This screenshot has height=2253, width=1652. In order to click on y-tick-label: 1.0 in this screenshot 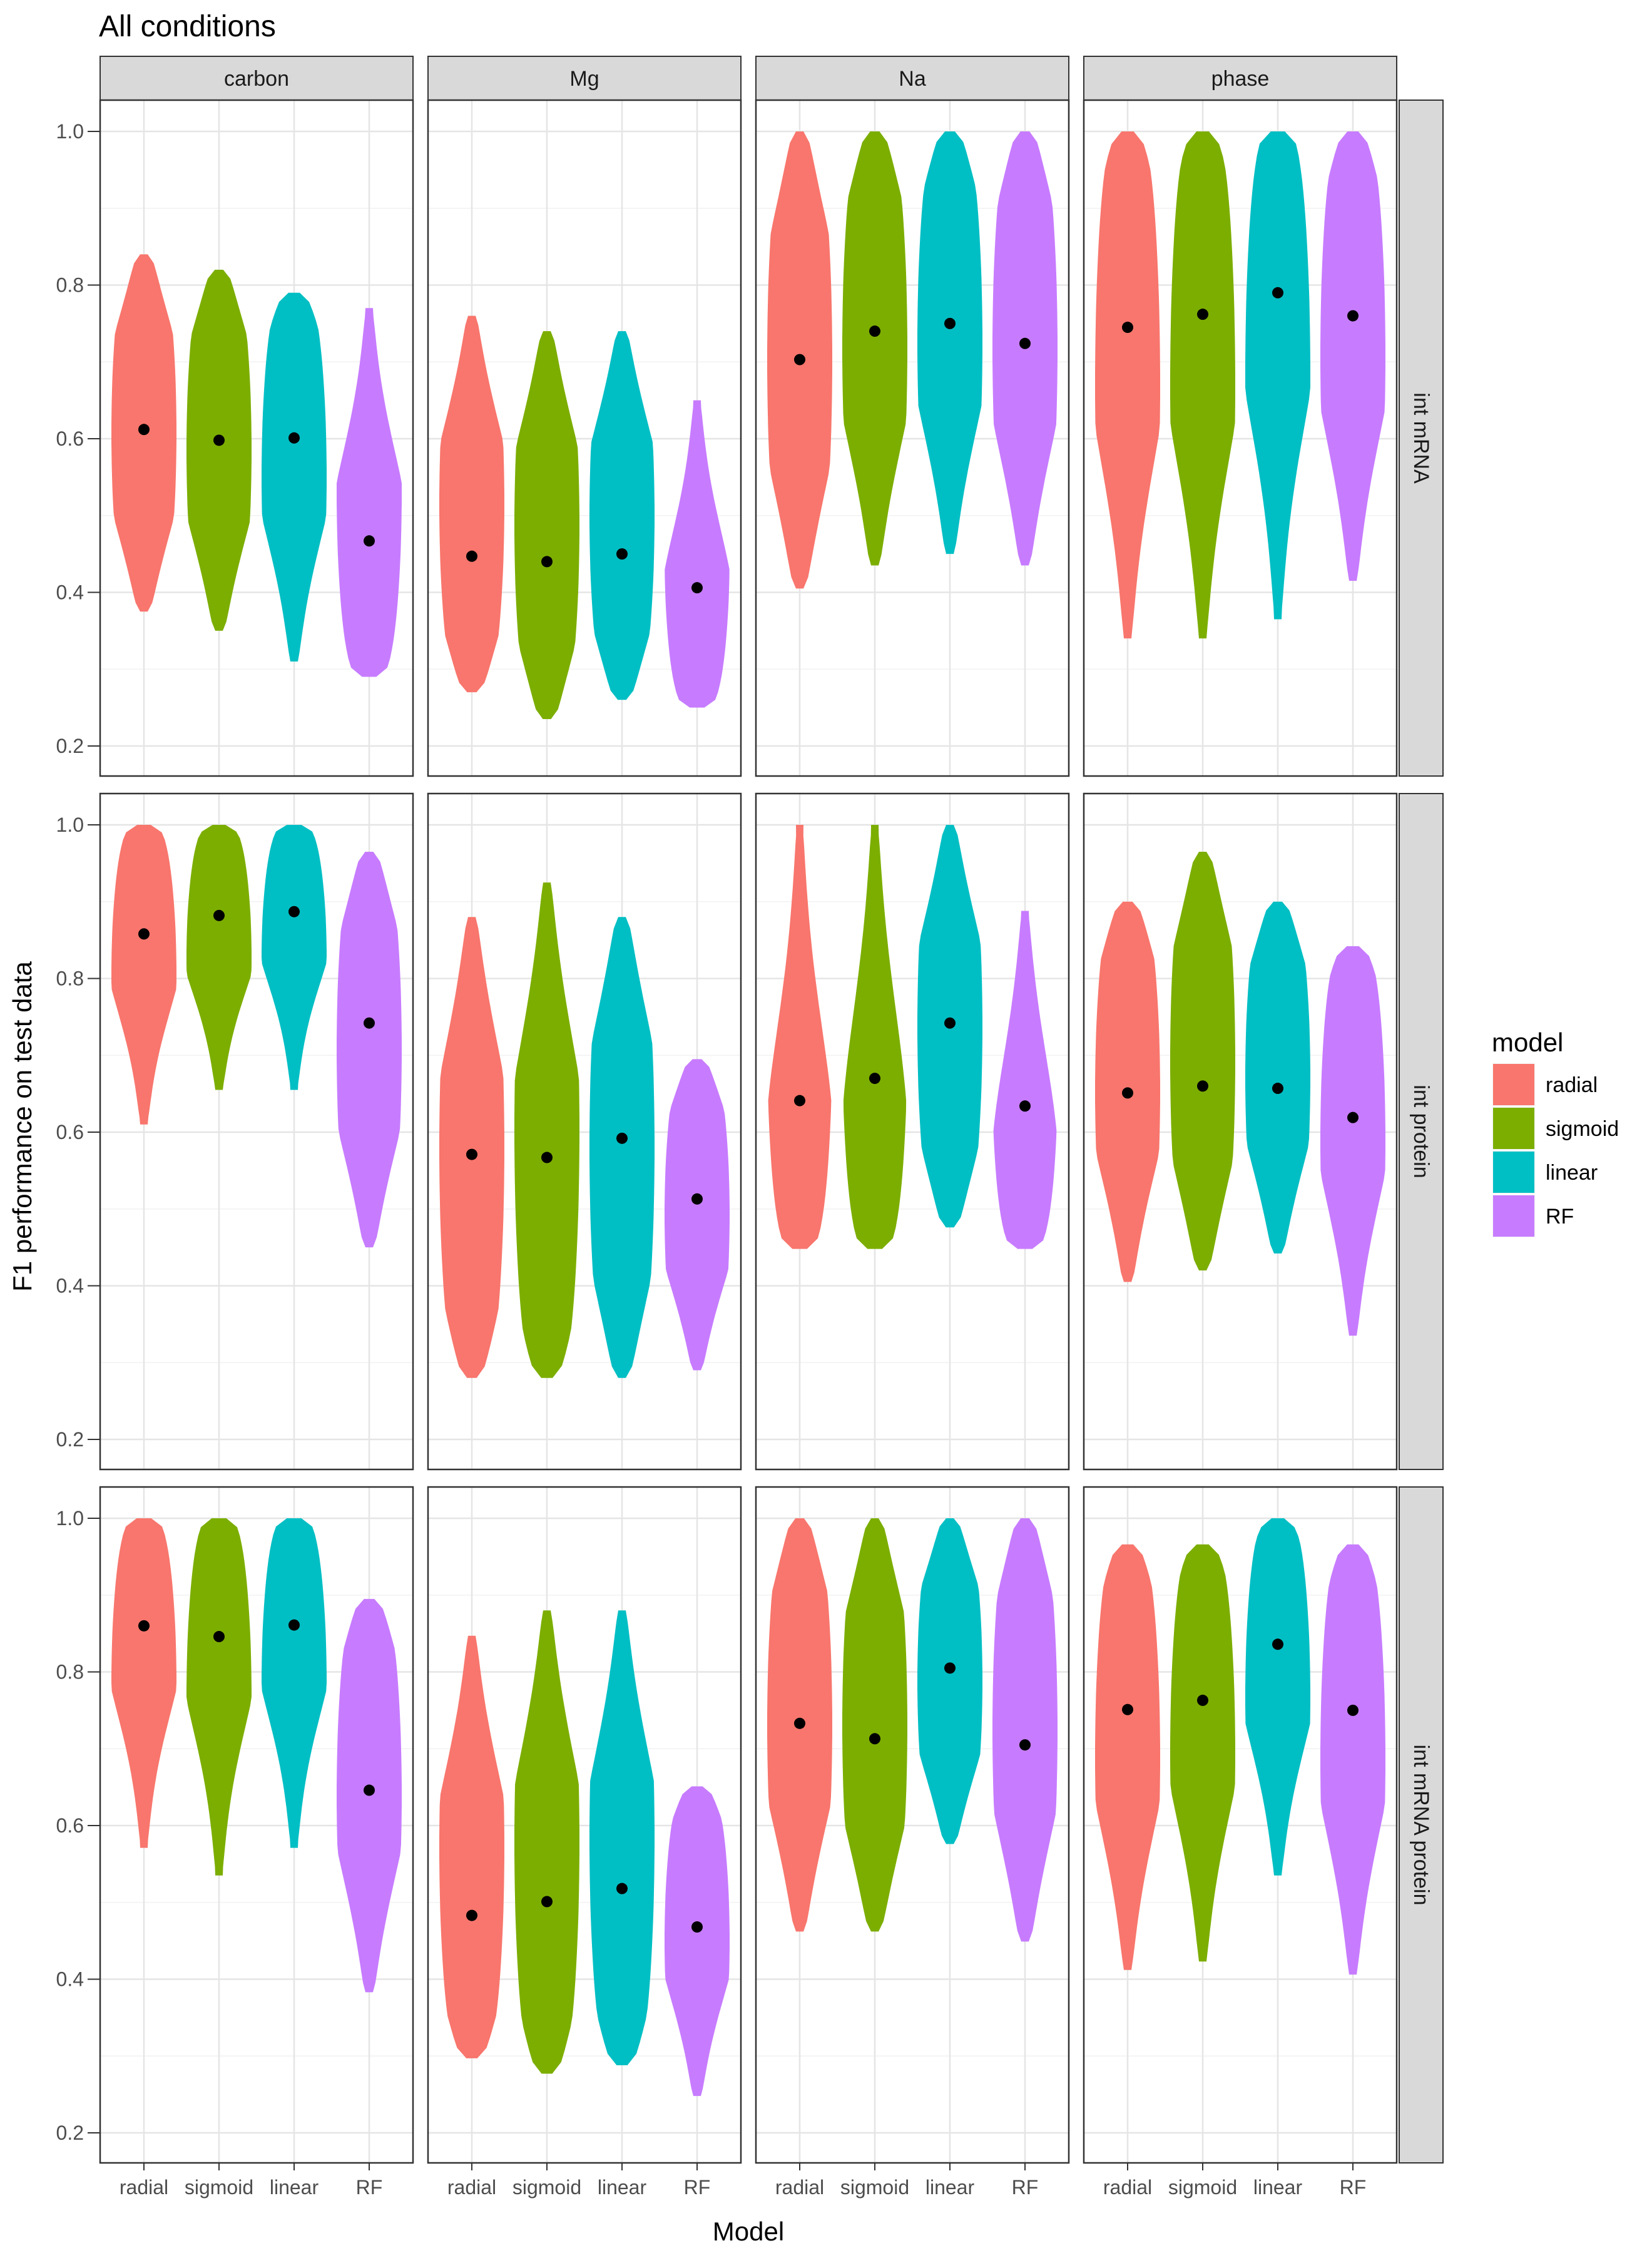, I will do `click(70, 1518)`.